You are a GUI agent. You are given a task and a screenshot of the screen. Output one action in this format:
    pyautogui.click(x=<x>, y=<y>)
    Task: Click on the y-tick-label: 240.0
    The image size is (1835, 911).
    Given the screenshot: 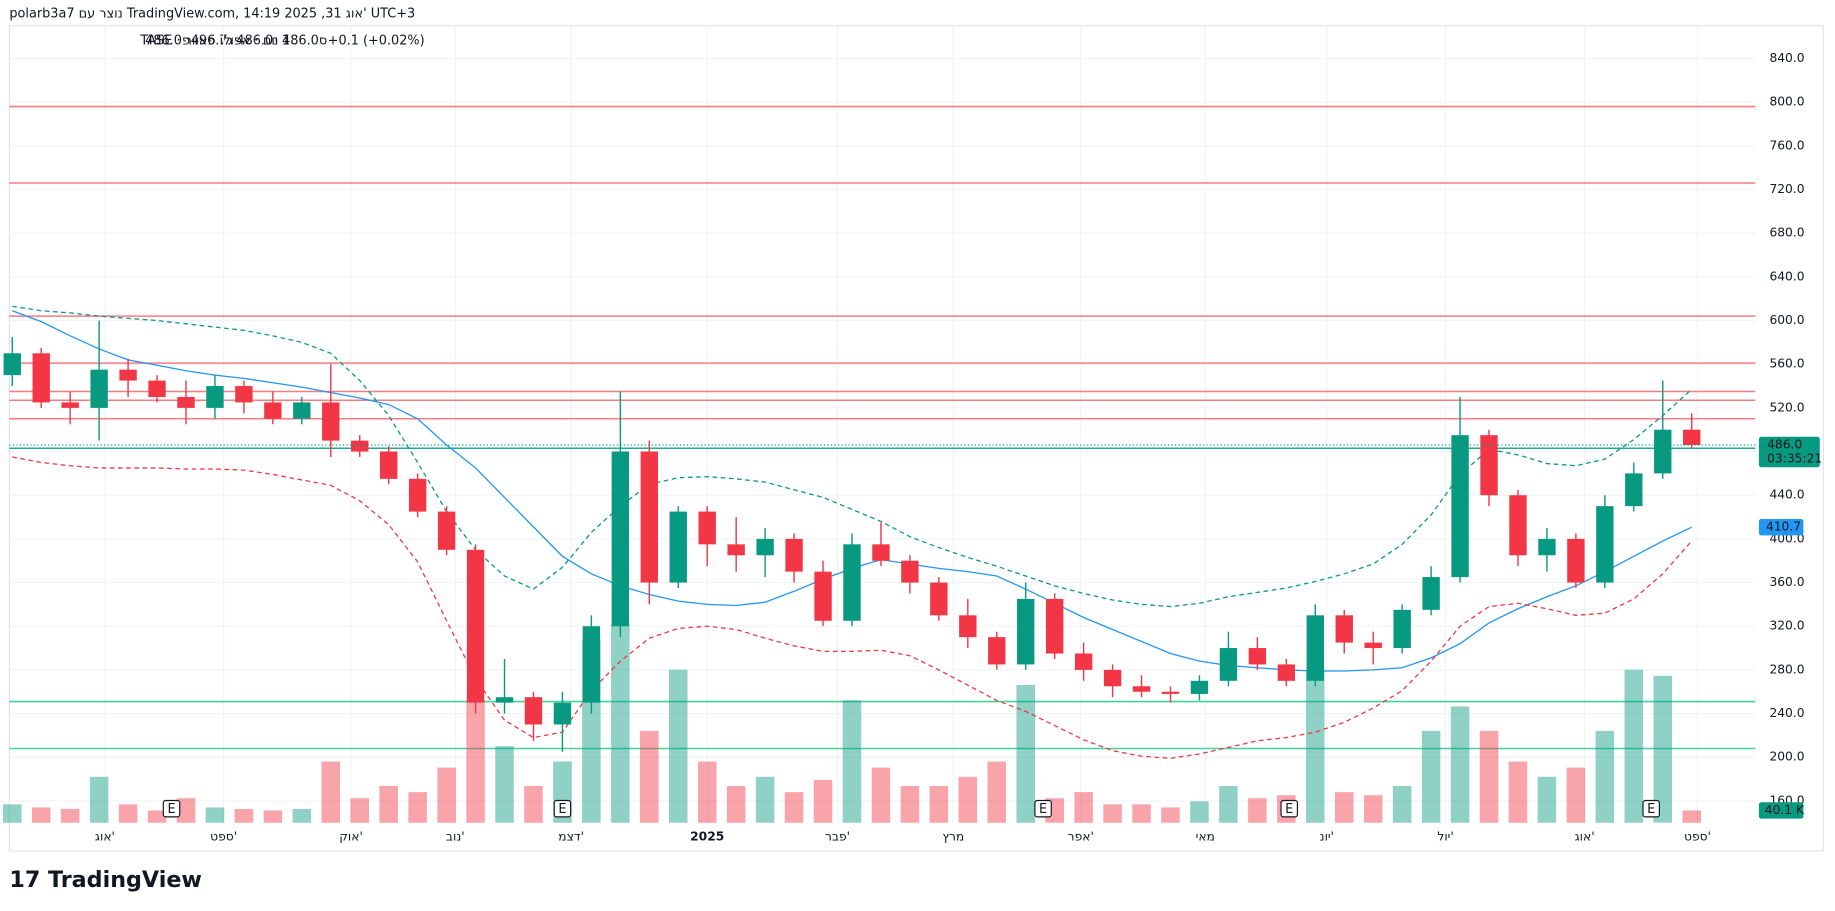 What is the action you would take?
    pyautogui.click(x=1786, y=713)
    